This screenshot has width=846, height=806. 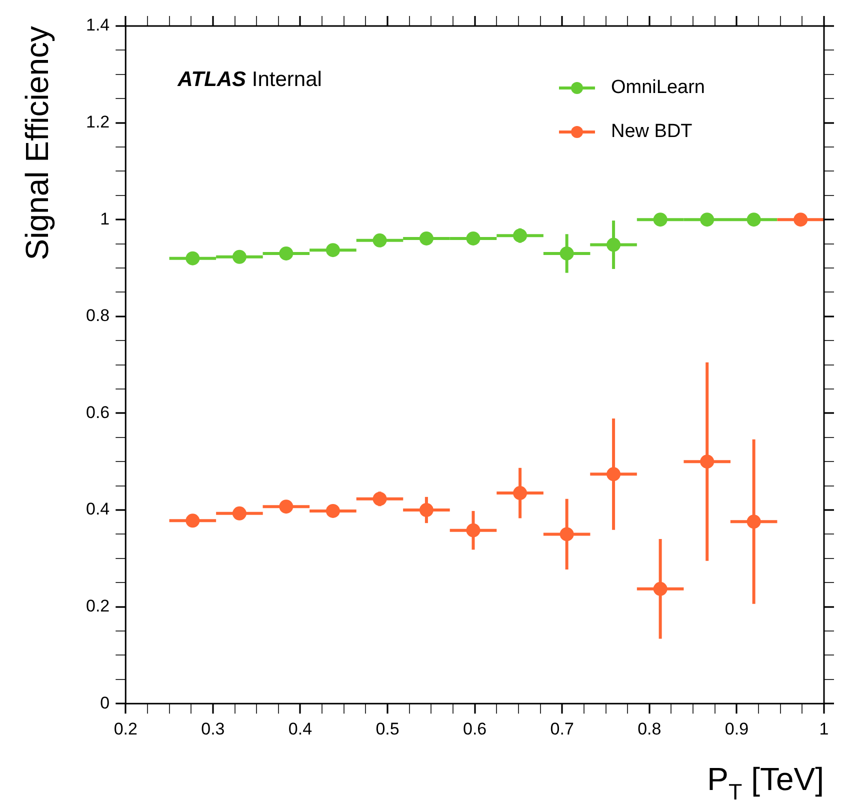 What do you see at coordinates (98, 122) in the screenshot?
I see `y-tick-label: 1.2` at bounding box center [98, 122].